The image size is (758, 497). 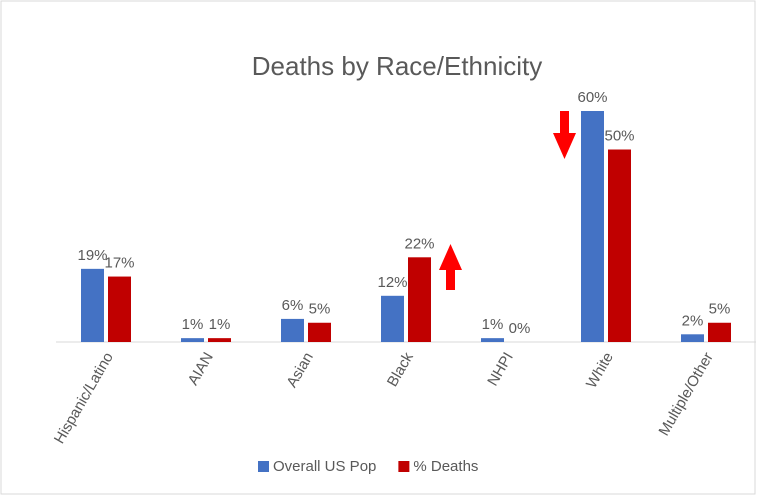 I want to click on value-label: 17%, so click(x=119, y=263).